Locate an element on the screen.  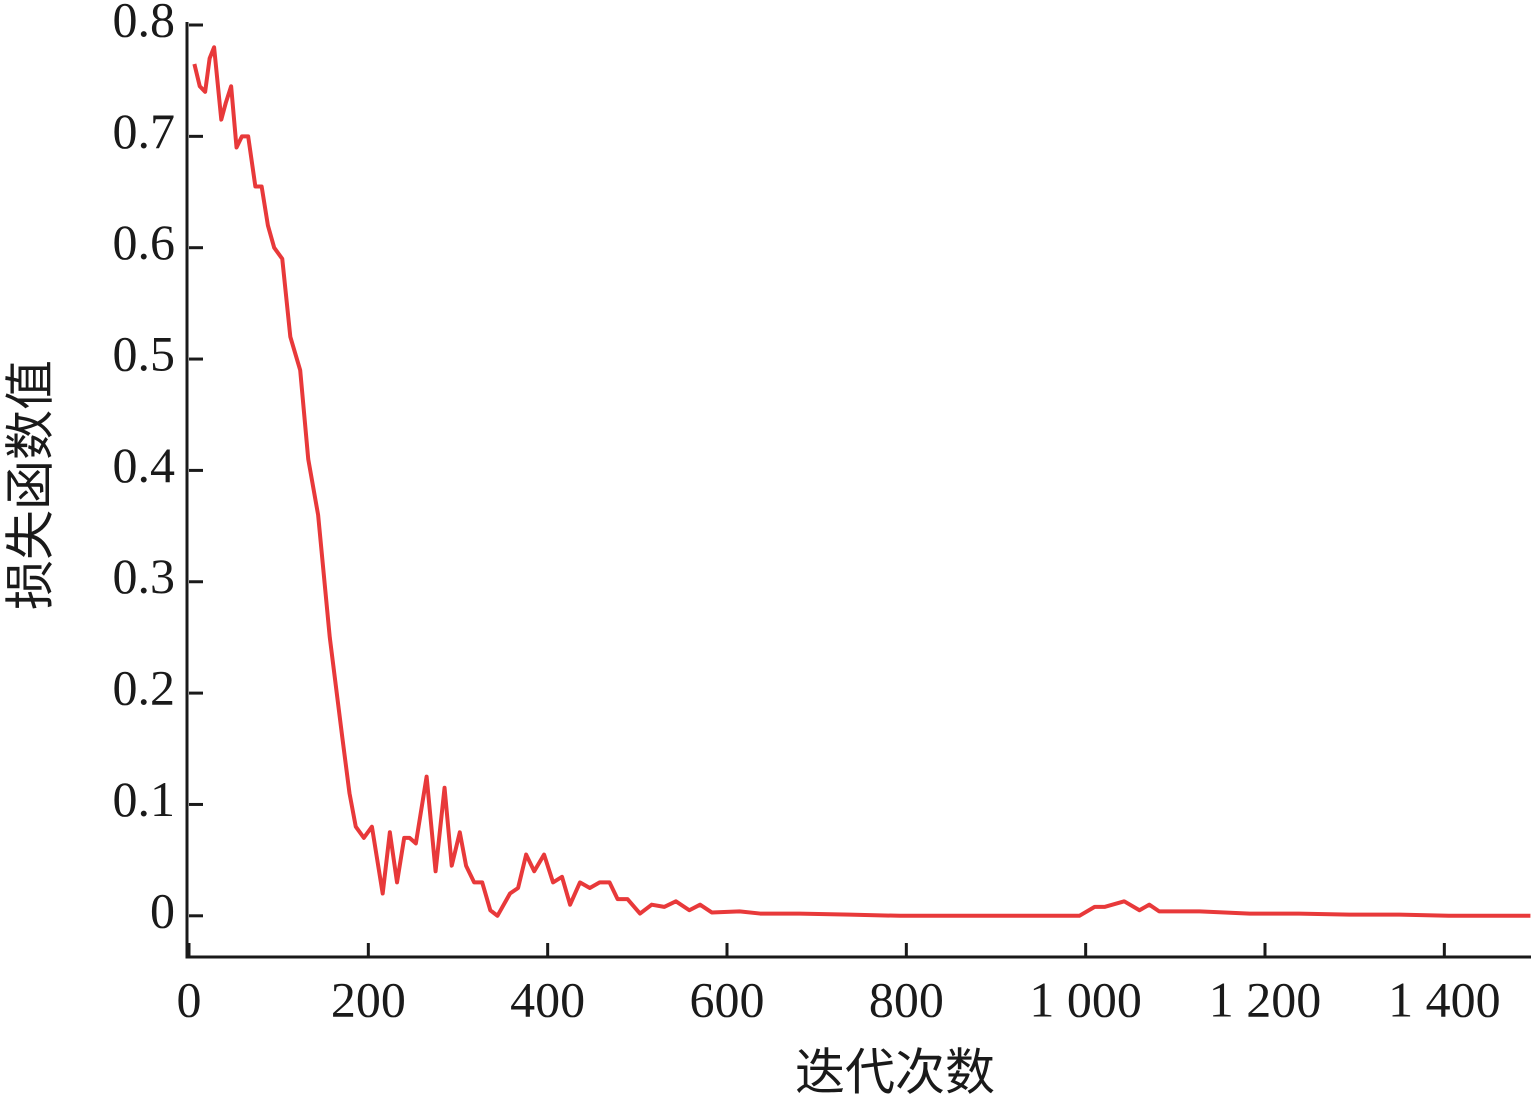
x-tick-label: 1 000 is located at coordinates (1085, 999).